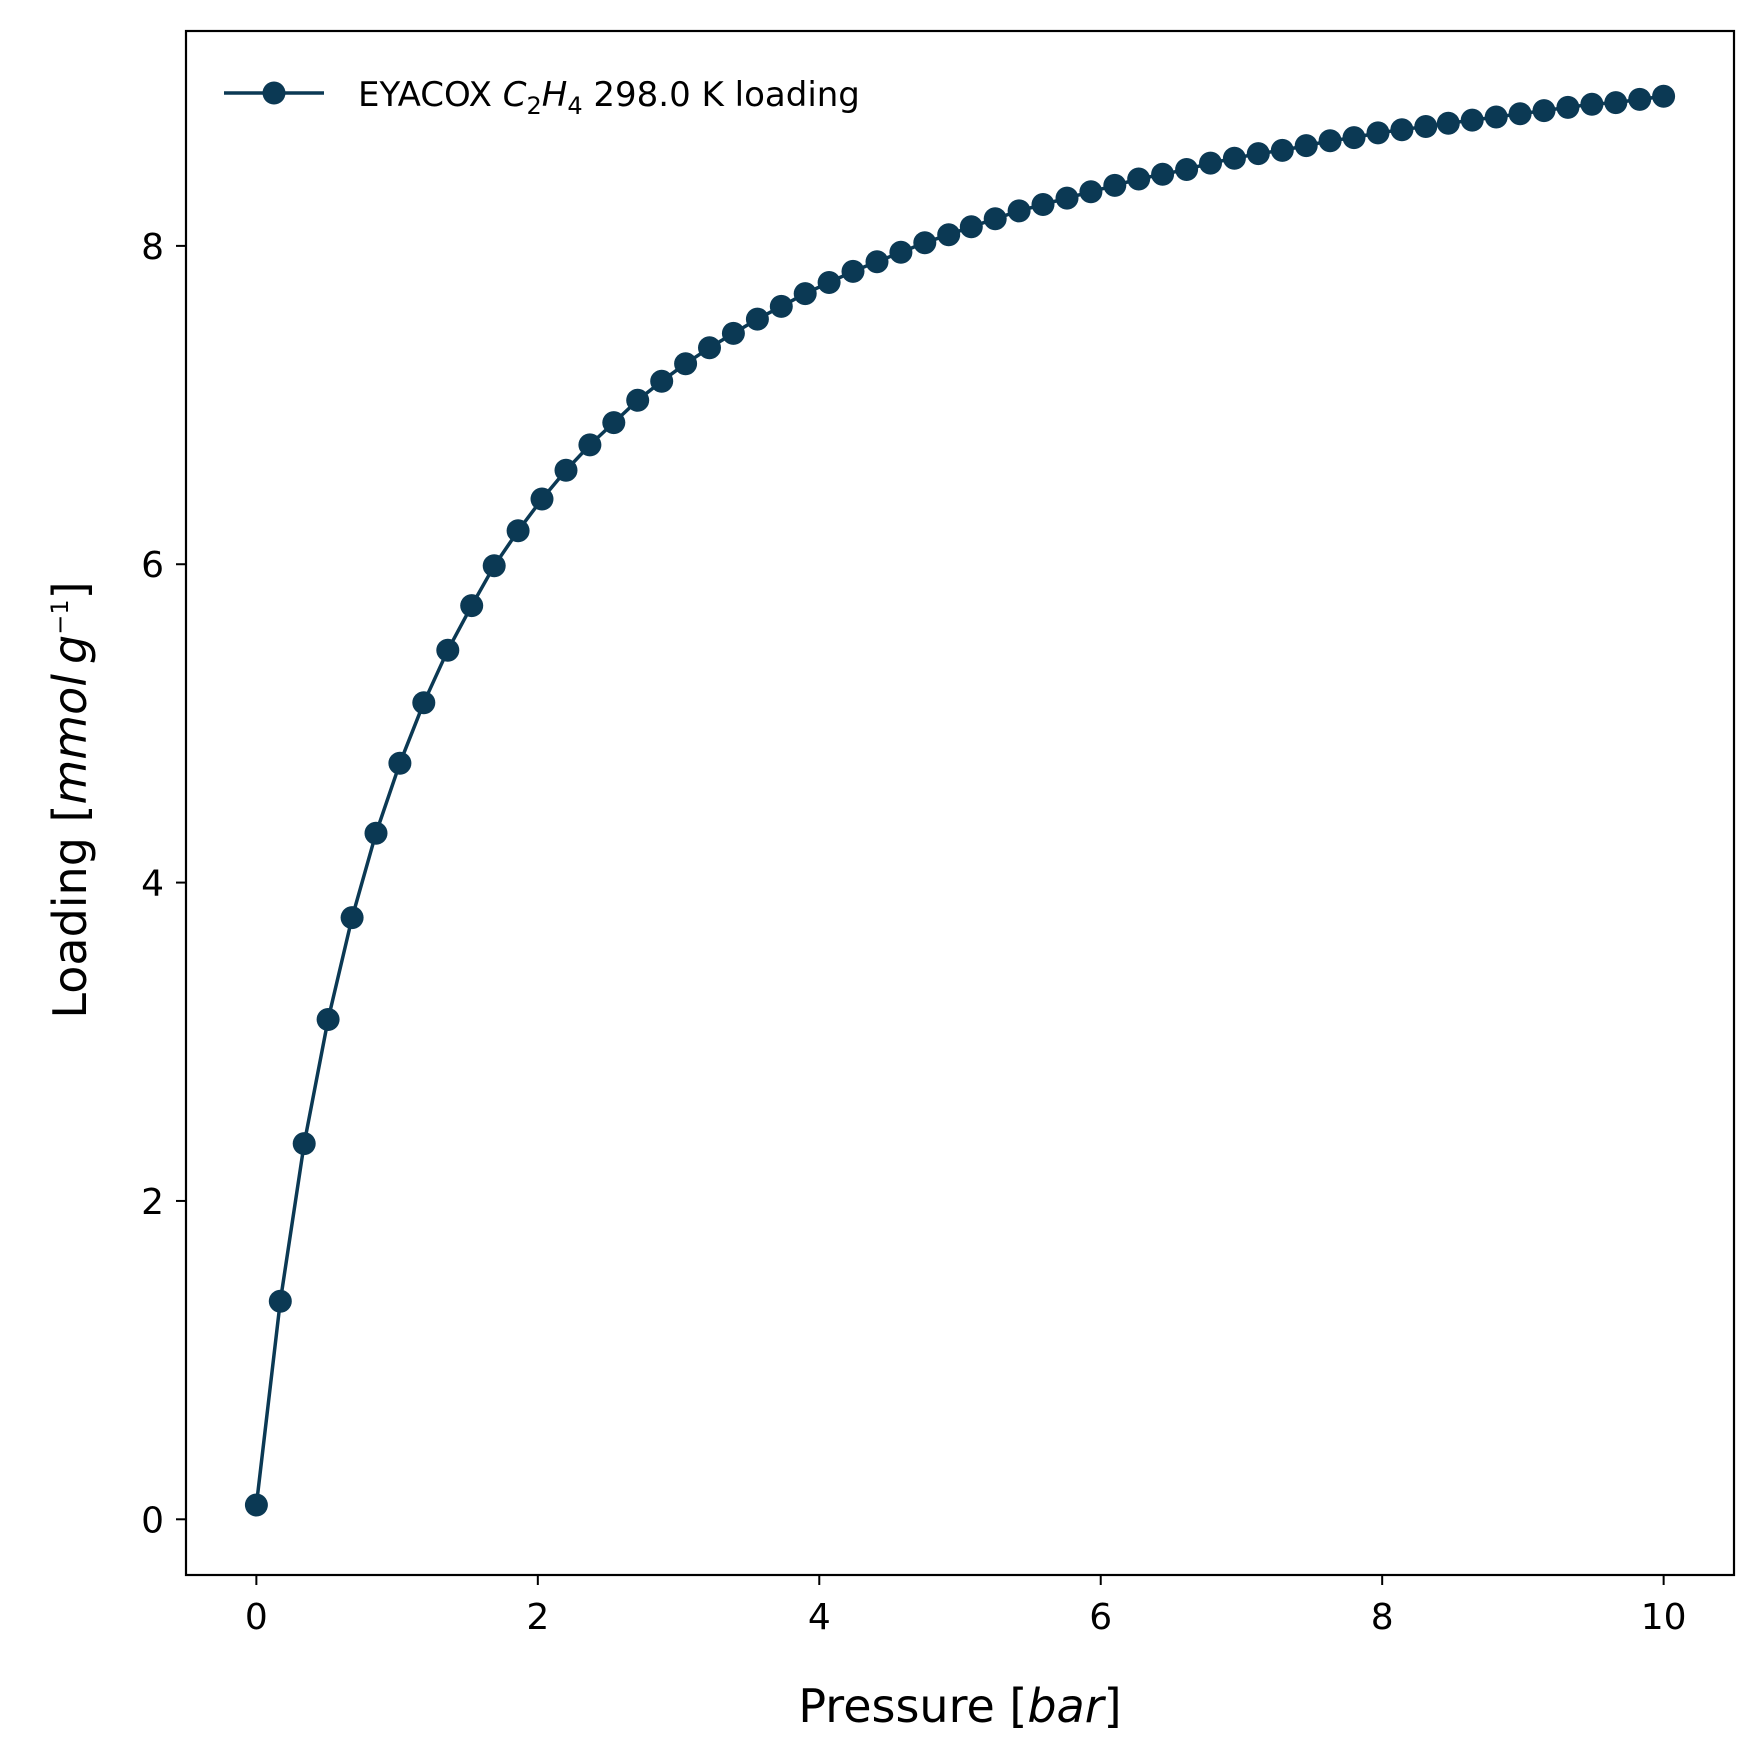 The image size is (1757, 1759). I want to click on legend-entry-label: EYACOX C2H4 298.0 K loading, so click(609, 97).